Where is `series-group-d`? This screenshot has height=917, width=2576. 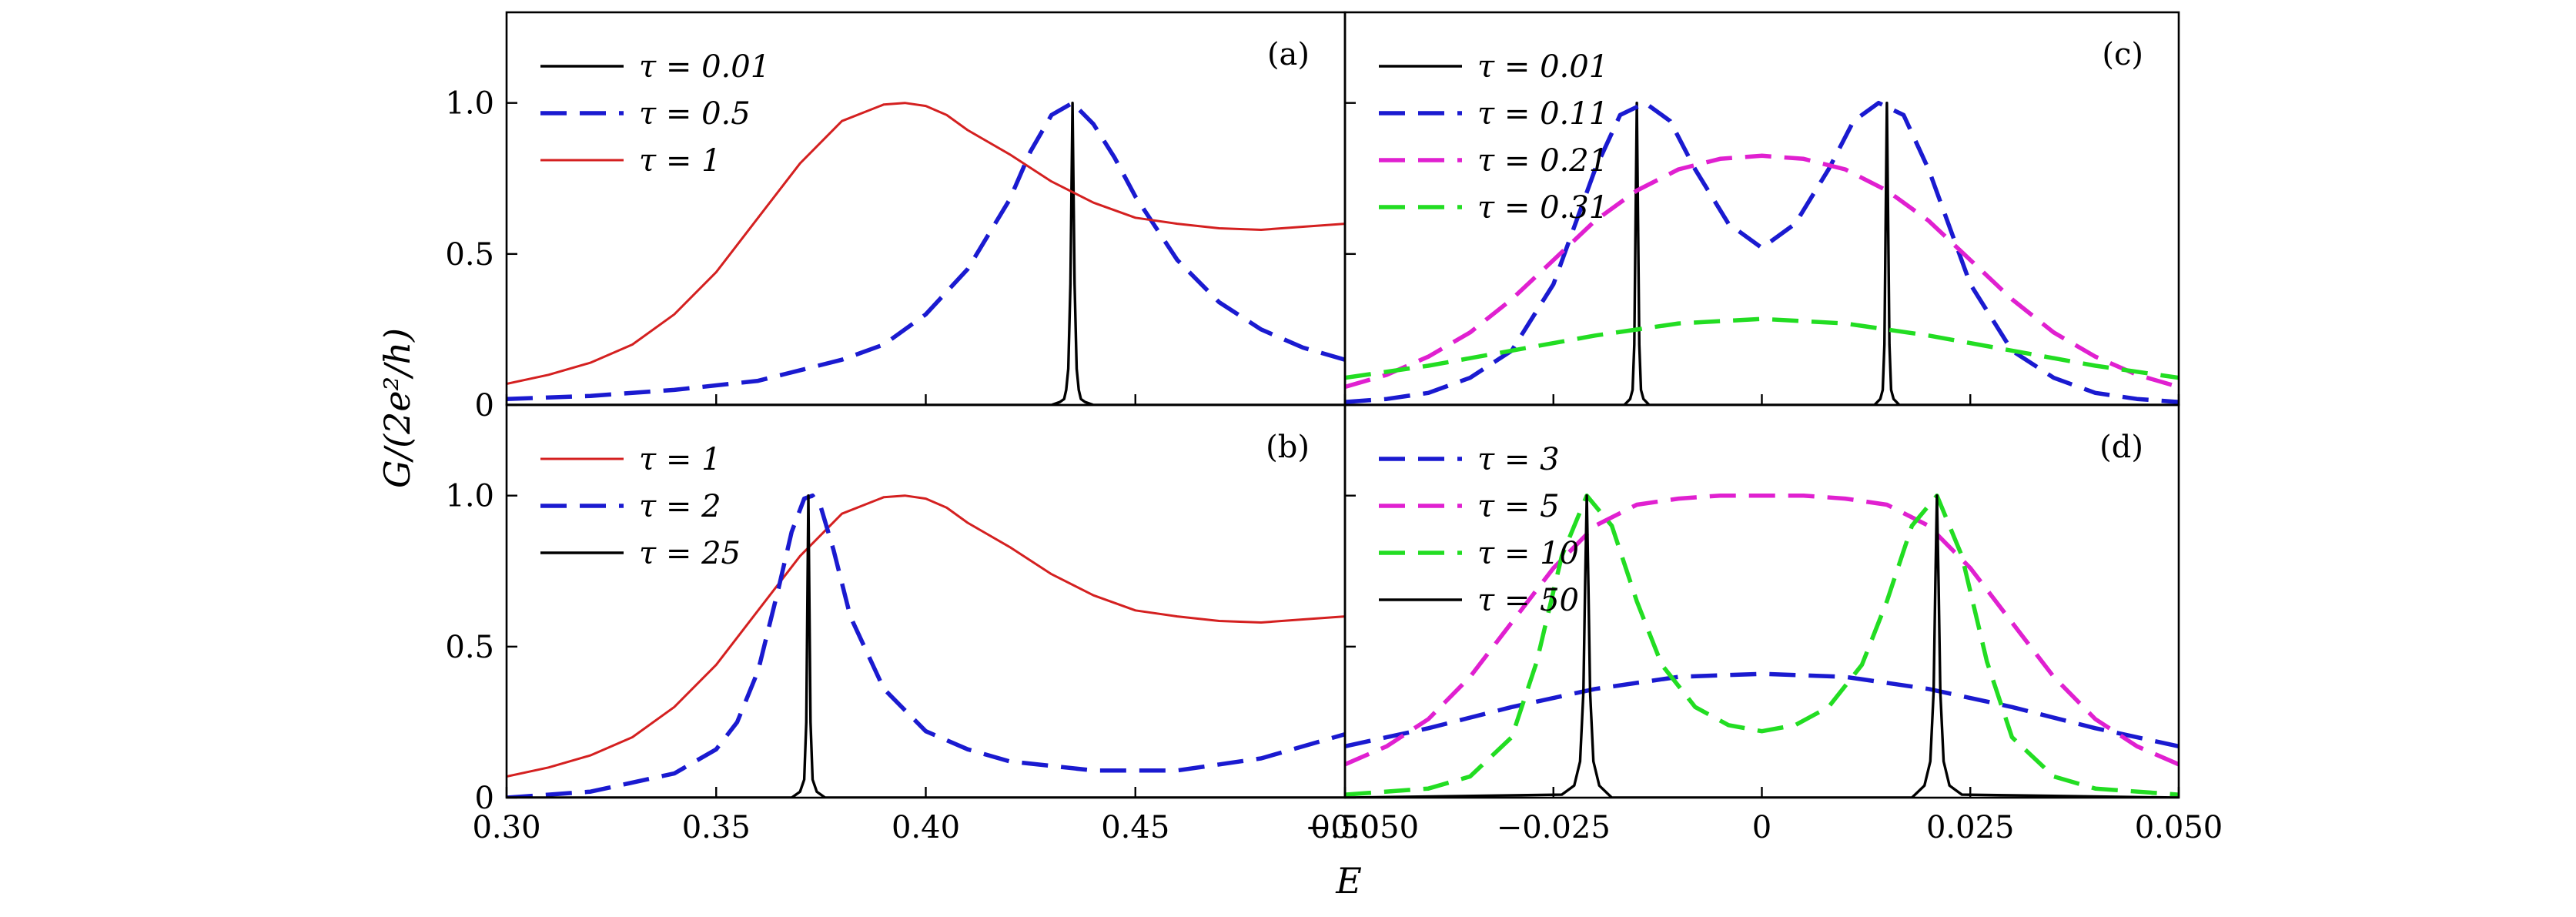 series-group-d is located at coordinates (1762, 645).